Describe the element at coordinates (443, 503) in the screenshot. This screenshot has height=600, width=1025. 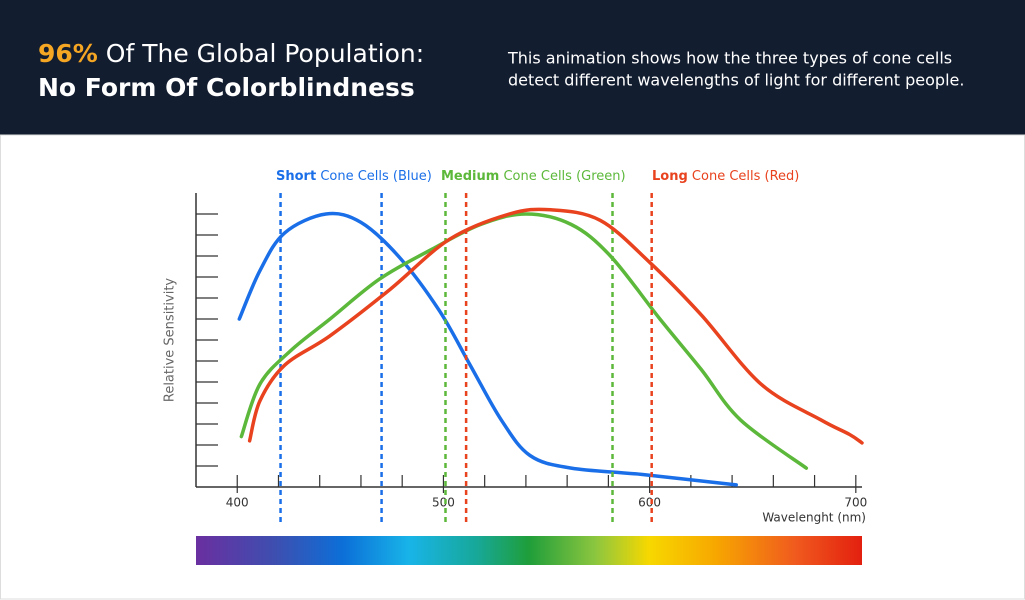
I see `x-tick-label: 500` at that location.